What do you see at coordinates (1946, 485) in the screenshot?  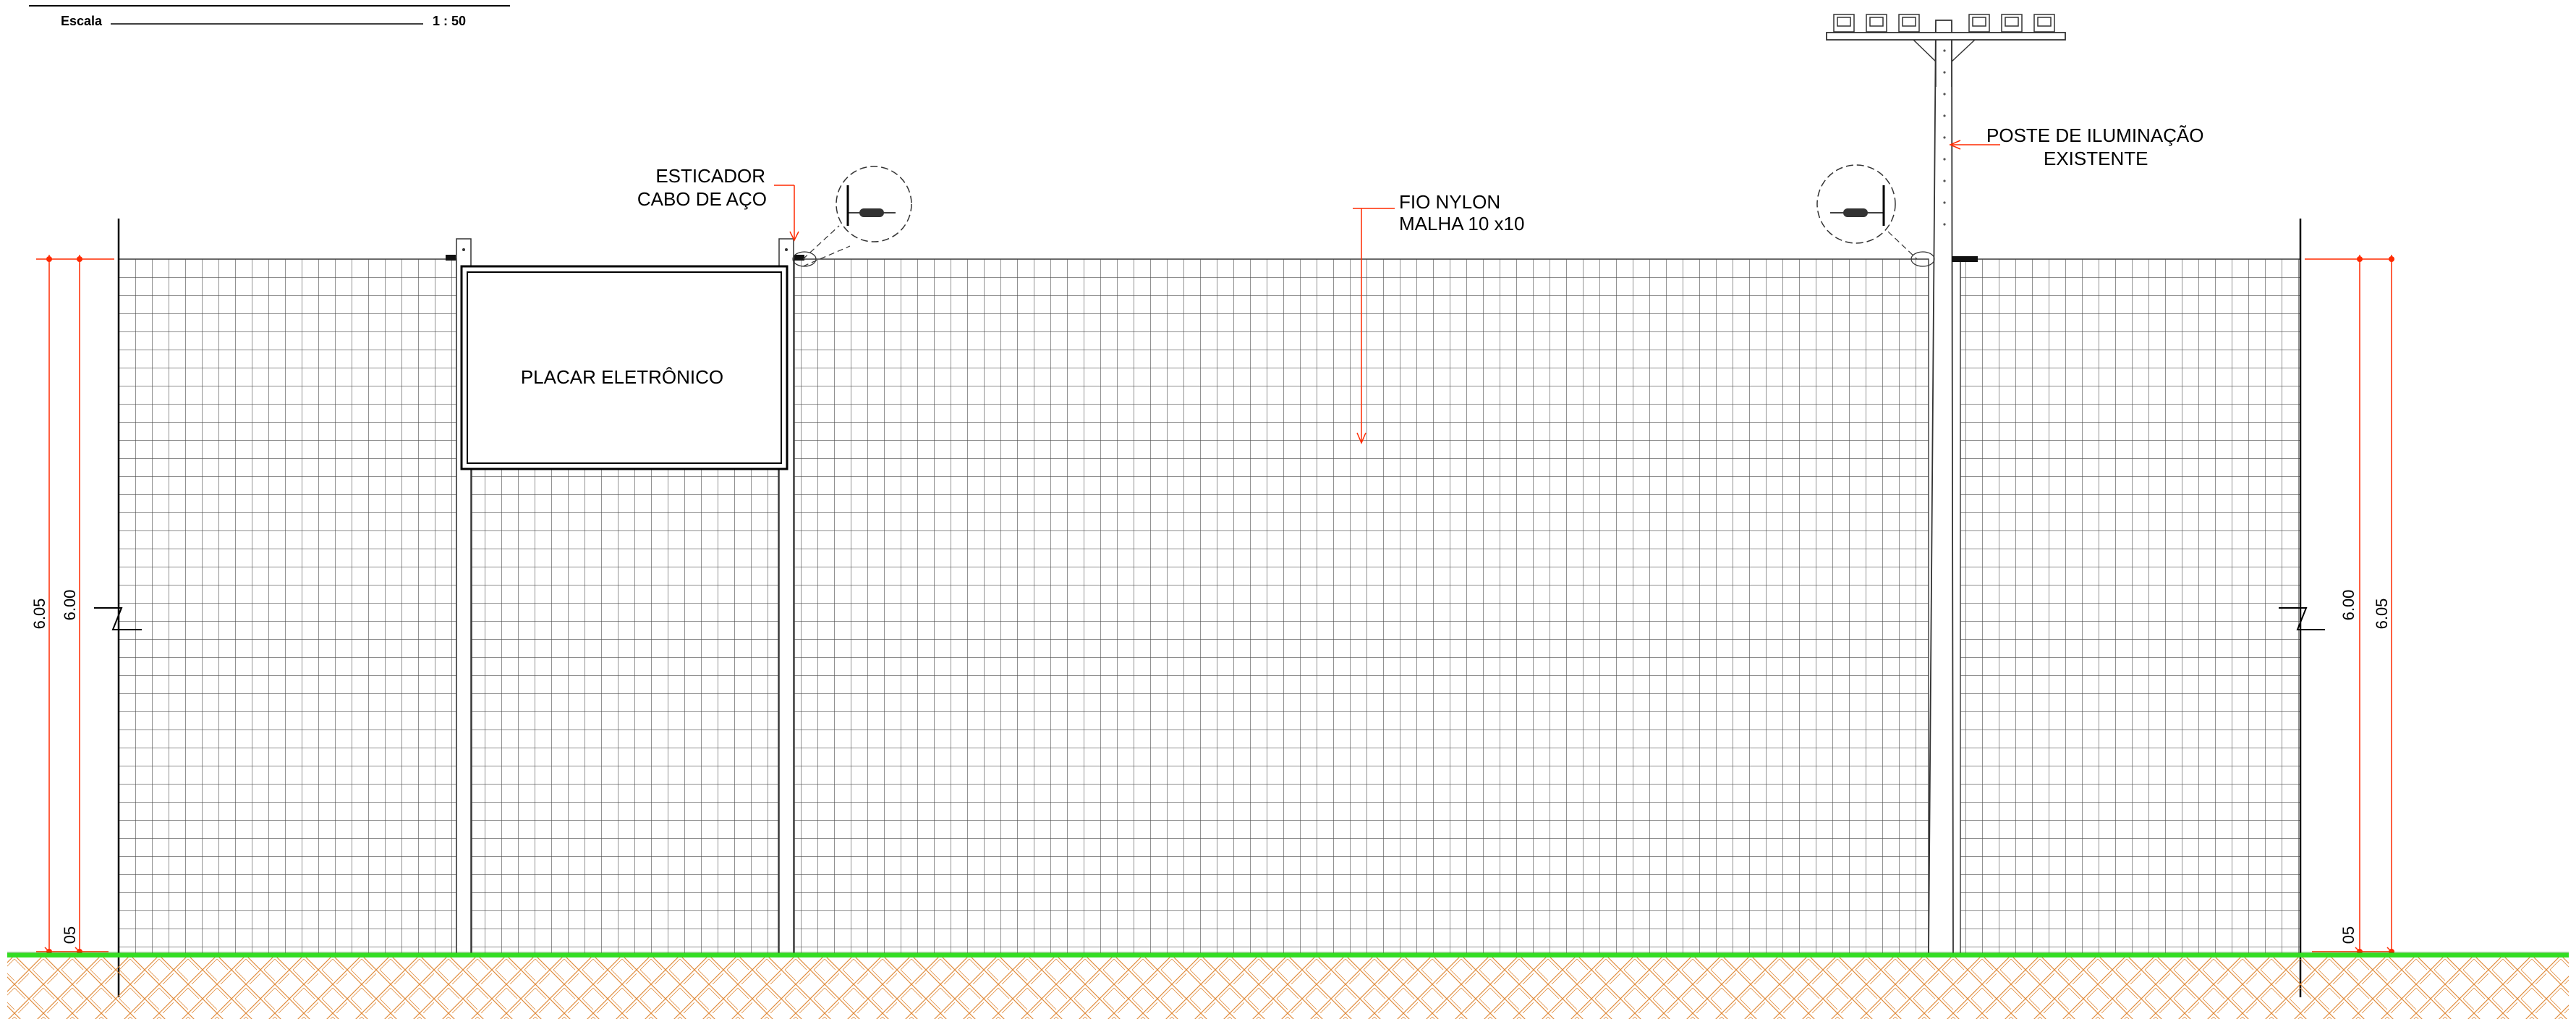 I see `lighting-pole` at bounding box center [1946, 485].